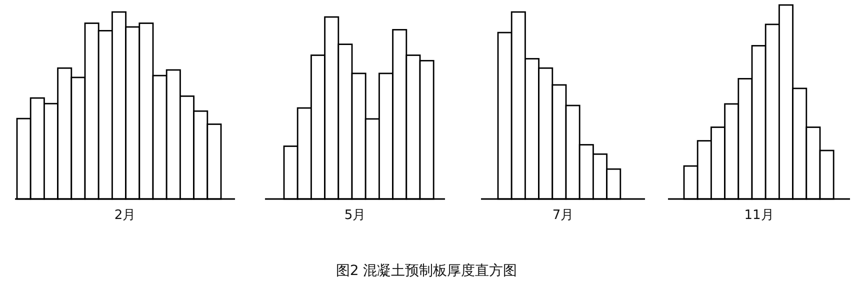  I want to click on x-axis-title: 11月, so click(759, 215).